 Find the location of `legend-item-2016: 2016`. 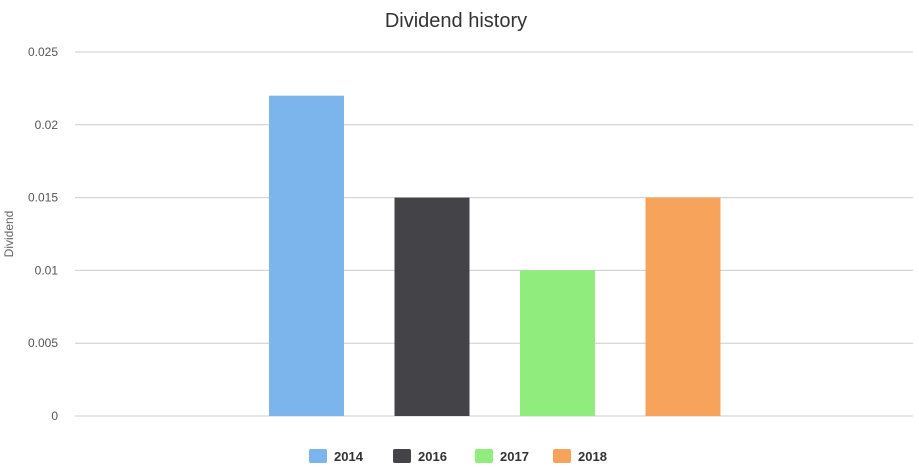

legend-item-2016: 2016 is located at coordinates (420, 456).